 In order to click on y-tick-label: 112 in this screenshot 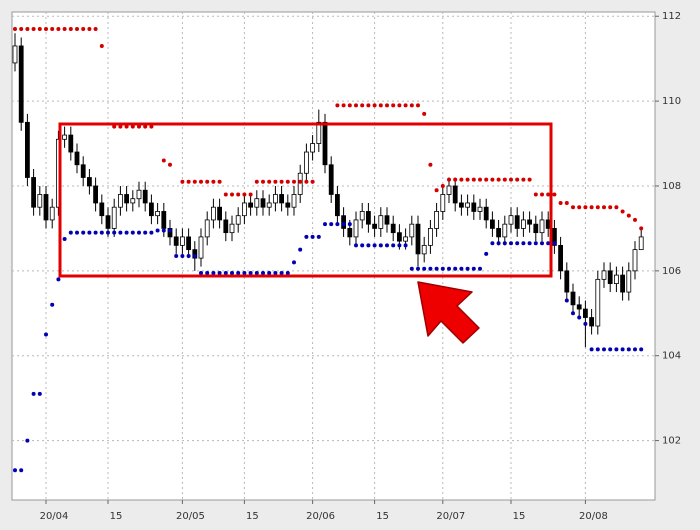, I will do `click(671, 16)`.